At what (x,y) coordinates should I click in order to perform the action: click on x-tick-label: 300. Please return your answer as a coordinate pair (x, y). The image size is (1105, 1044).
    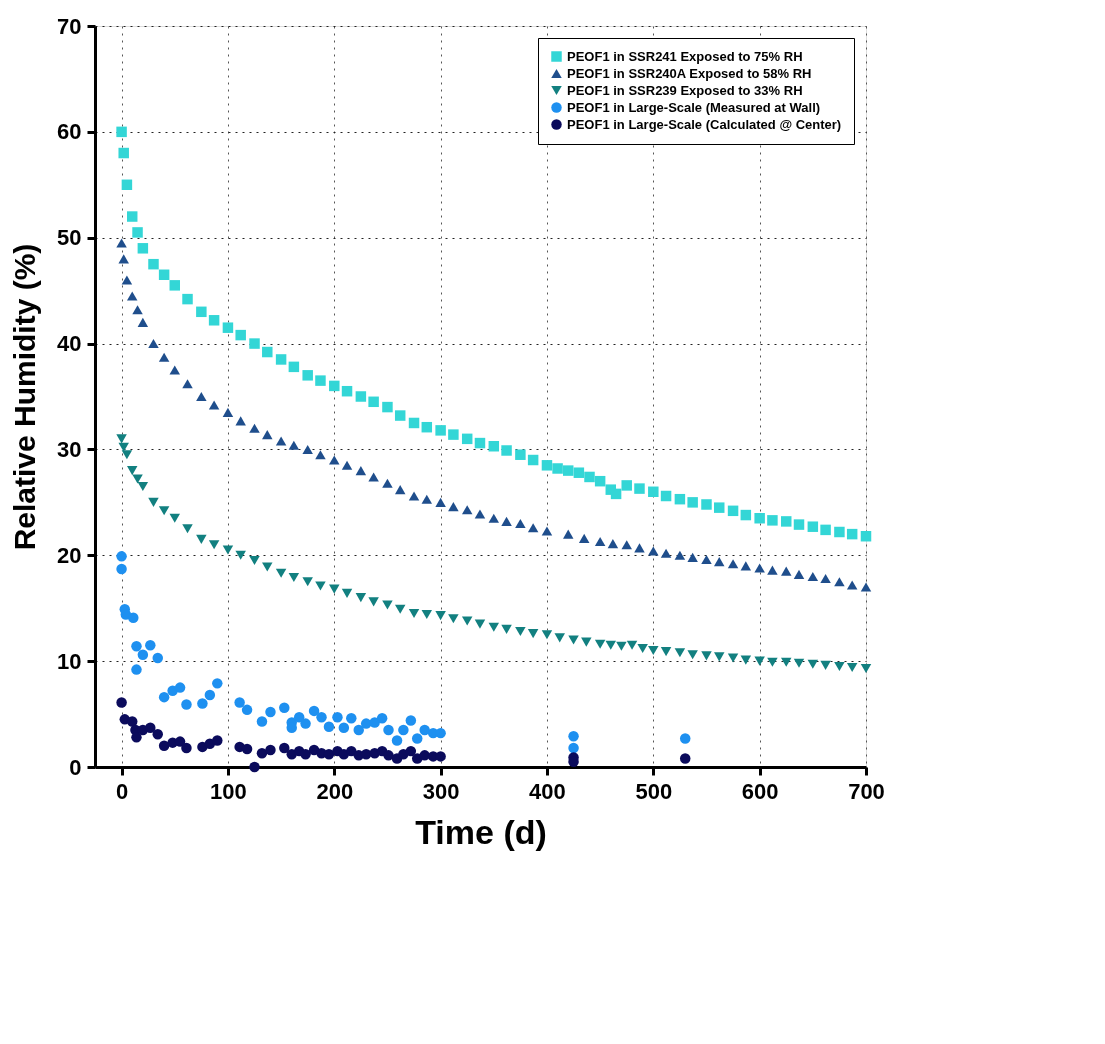
    Looking at the image, I should click on (441, 791).